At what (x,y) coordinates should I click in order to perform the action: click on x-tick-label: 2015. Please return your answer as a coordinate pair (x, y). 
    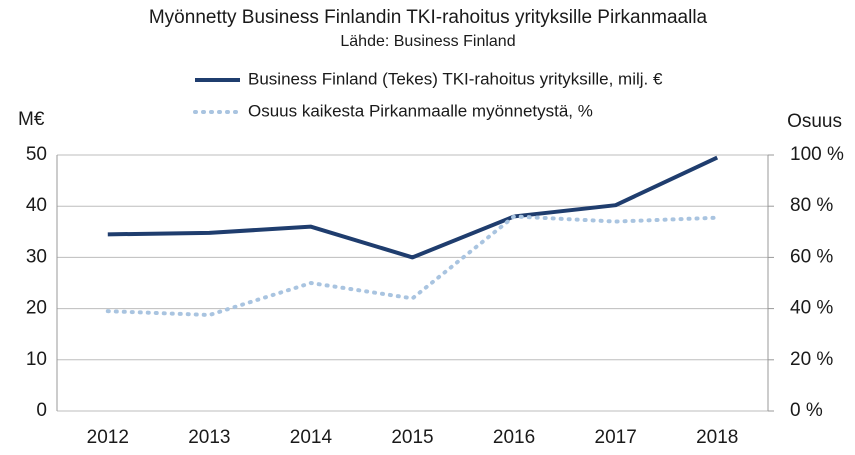
    Looking at the image, I should click on (412, 437).